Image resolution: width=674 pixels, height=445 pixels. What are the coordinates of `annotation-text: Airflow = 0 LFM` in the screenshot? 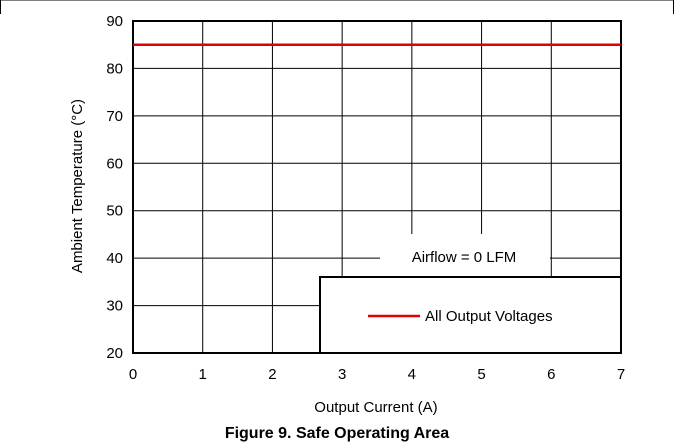 It's located at (464, 257).